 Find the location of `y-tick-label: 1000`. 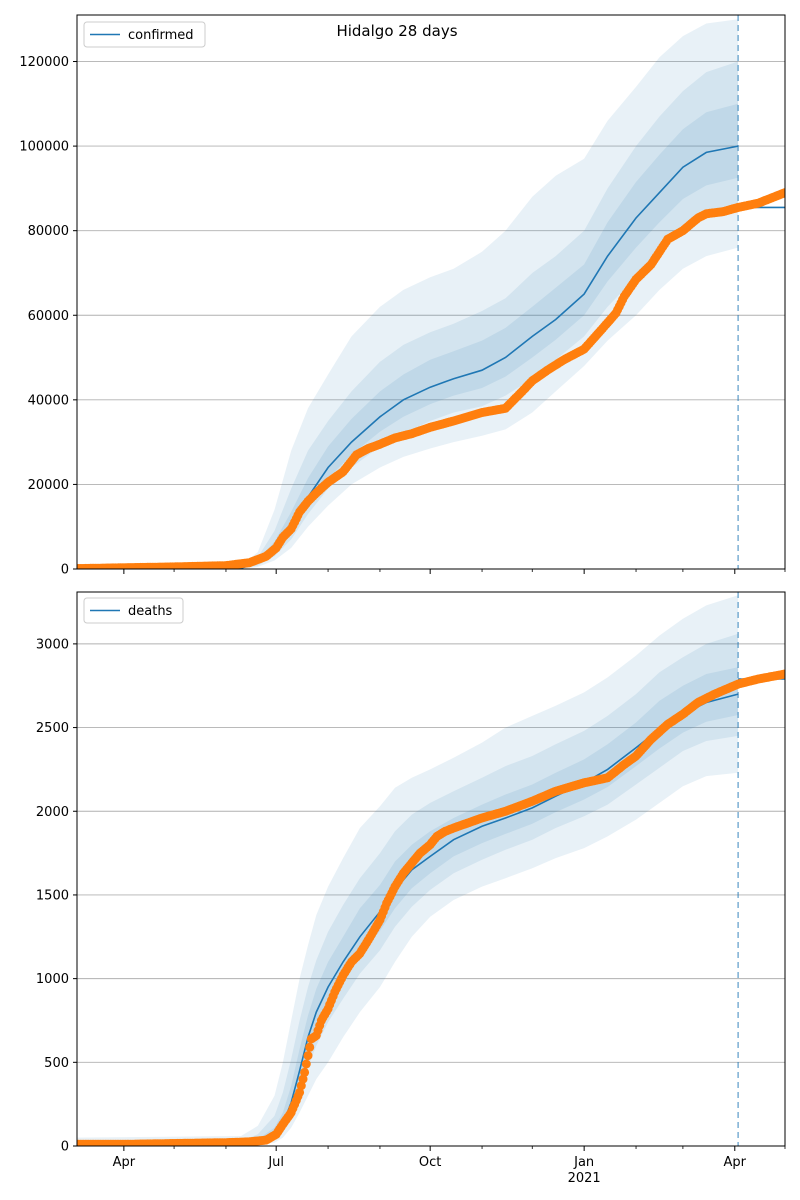

y-tick-label: 1000 is located at coordinates (52, 979).